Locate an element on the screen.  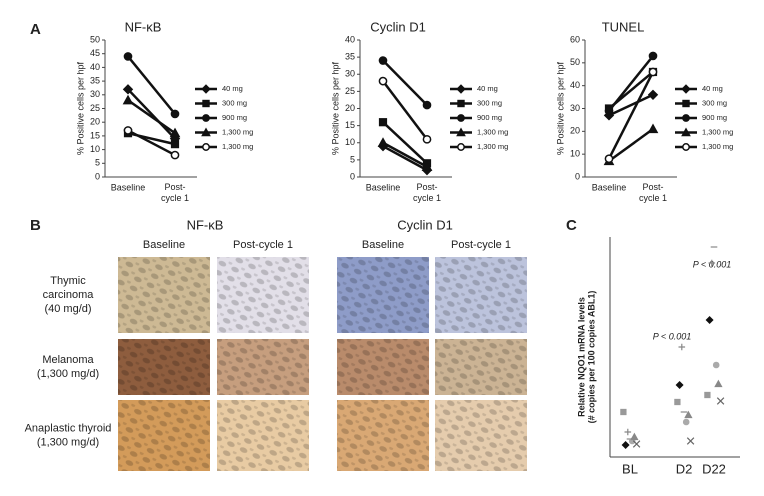
chart-title: NF-κB is located at coordinates (143, 26).